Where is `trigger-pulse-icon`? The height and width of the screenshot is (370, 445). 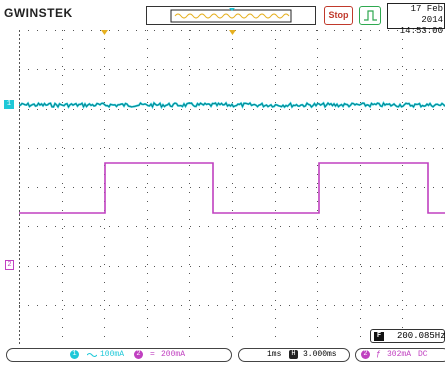 trigger-pulse-icon is located at coordinates (370, 15).